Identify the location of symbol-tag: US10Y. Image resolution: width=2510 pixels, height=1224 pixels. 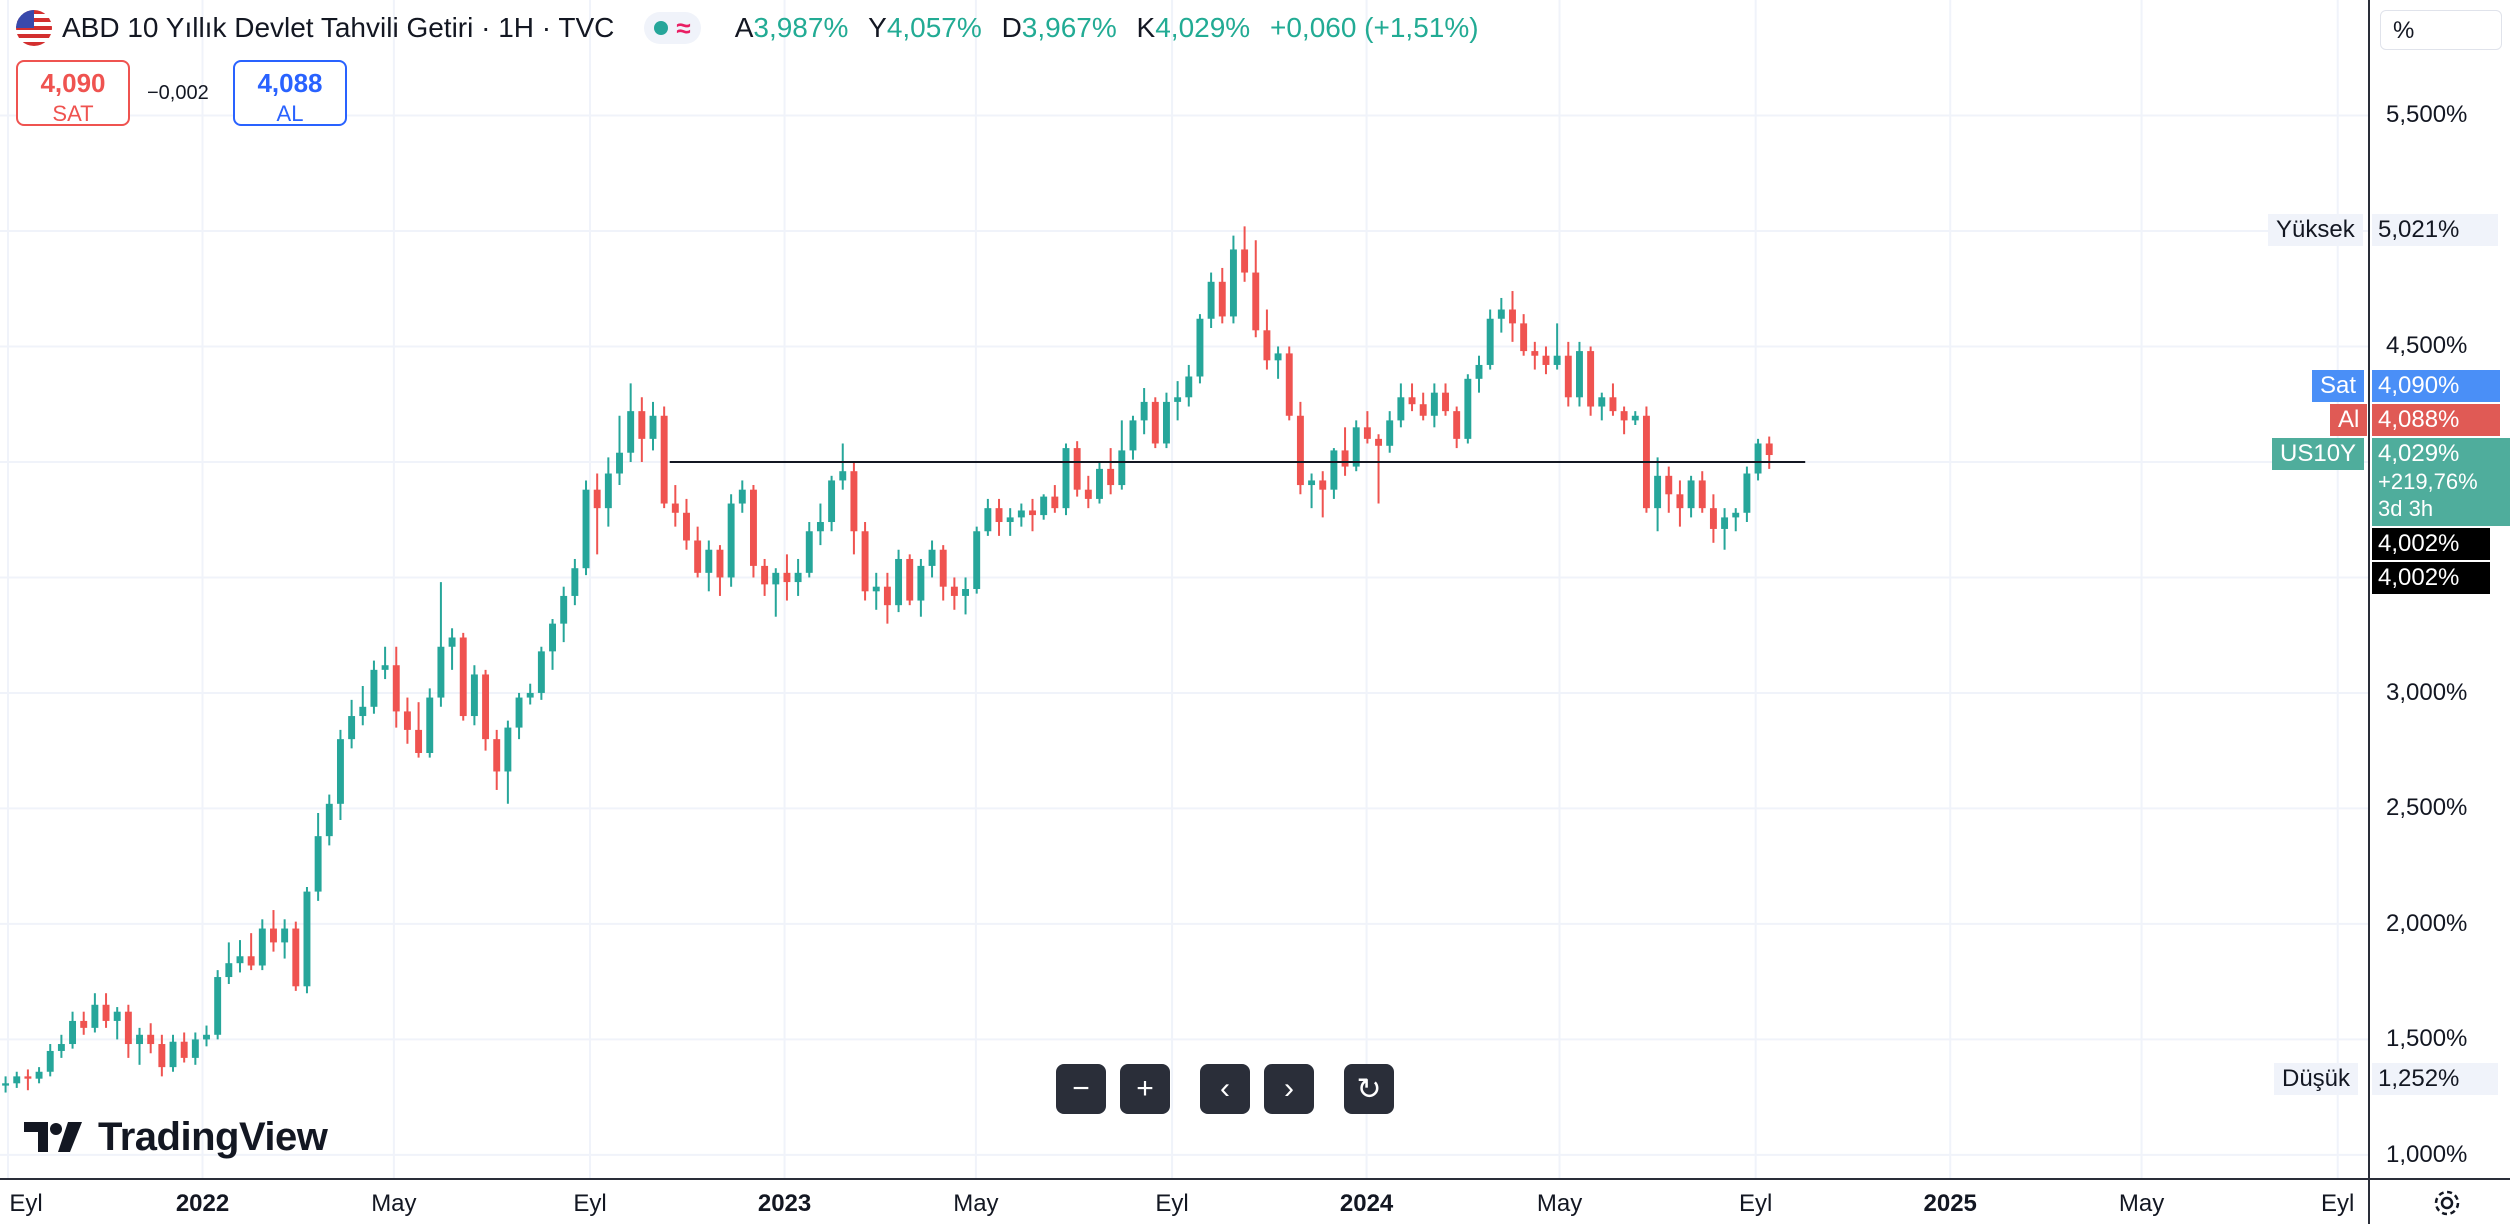
(2318, 454).